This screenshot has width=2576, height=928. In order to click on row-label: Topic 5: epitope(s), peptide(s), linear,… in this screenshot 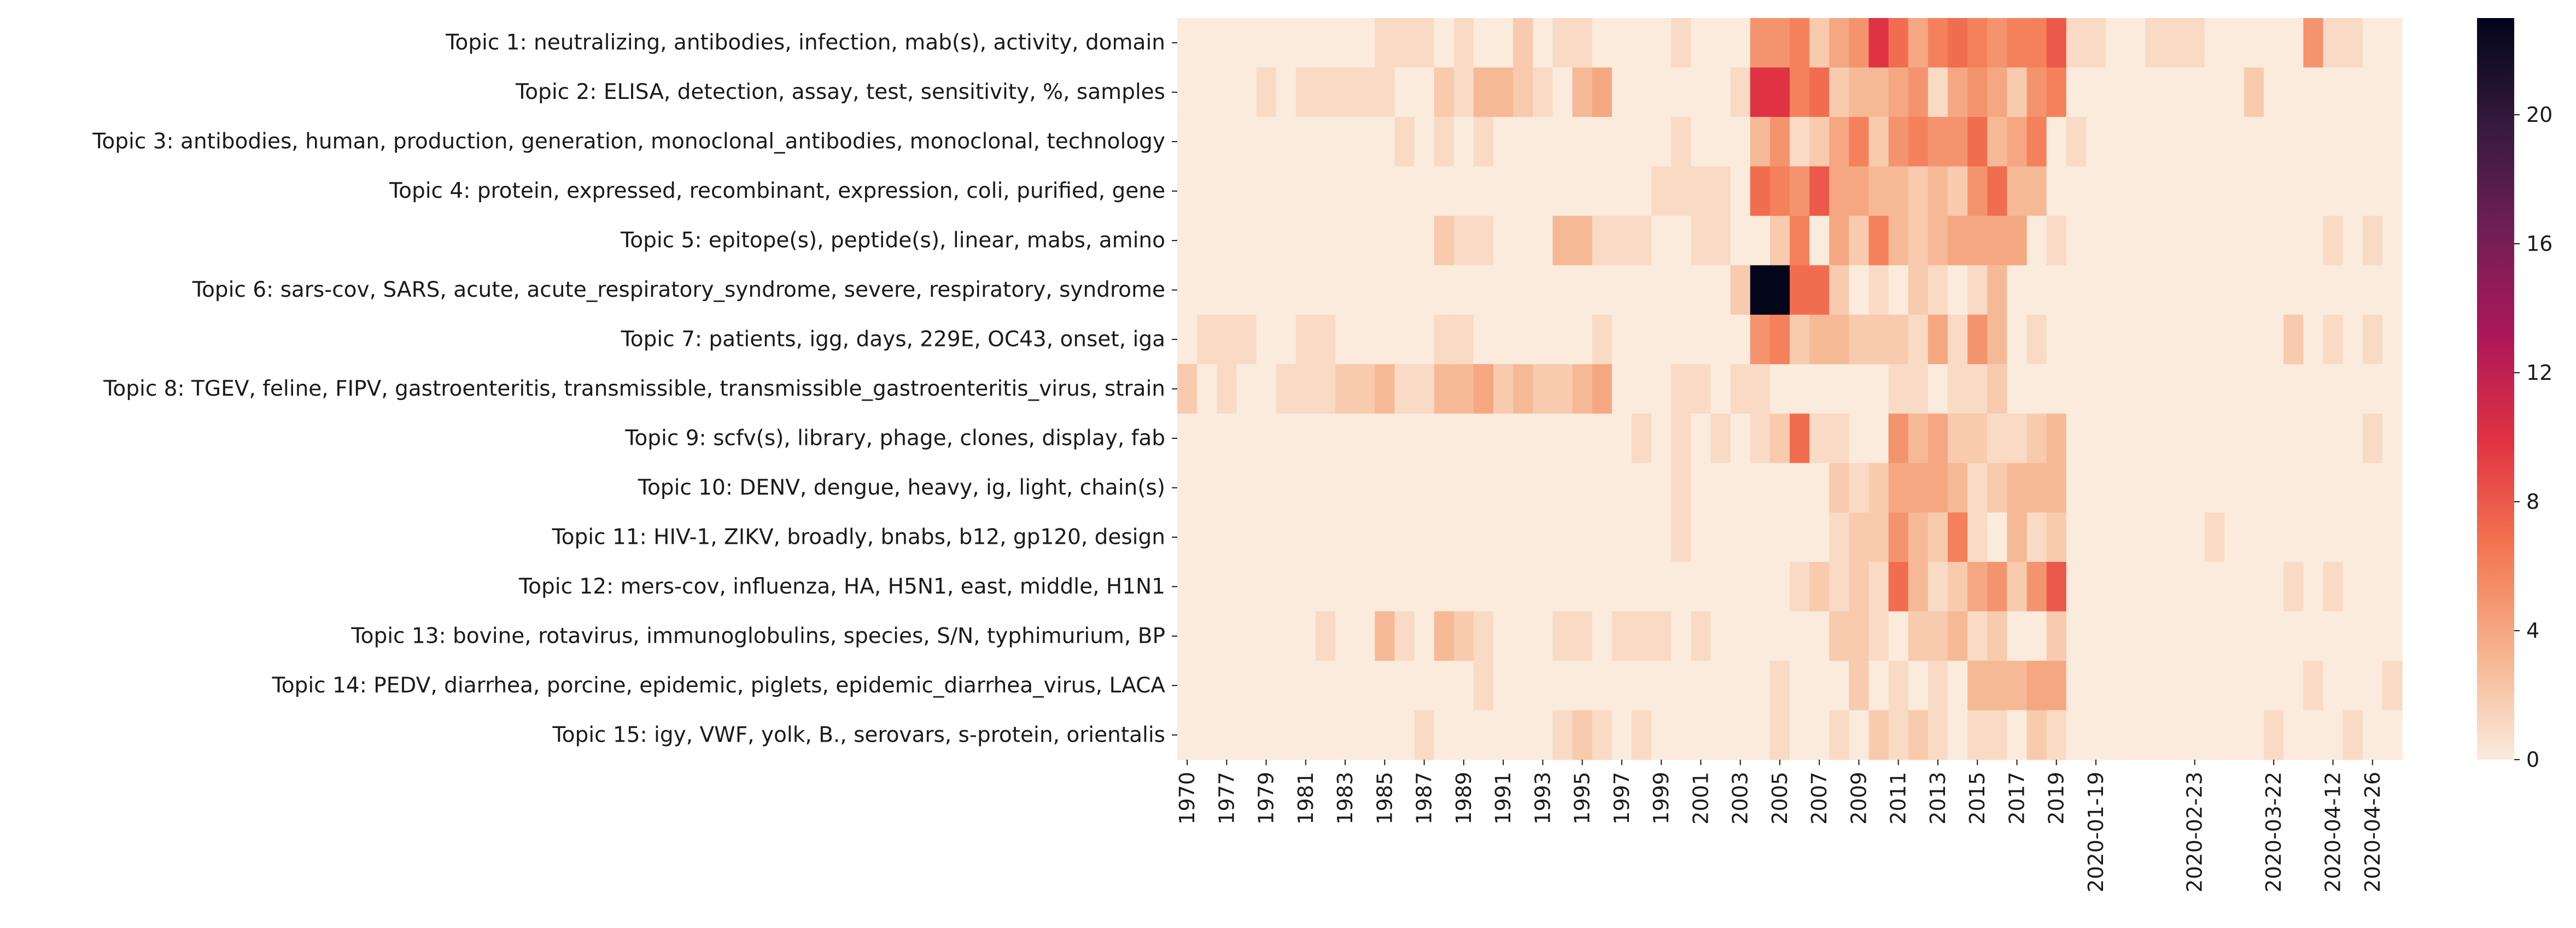, I will do `click(892, 240)`.